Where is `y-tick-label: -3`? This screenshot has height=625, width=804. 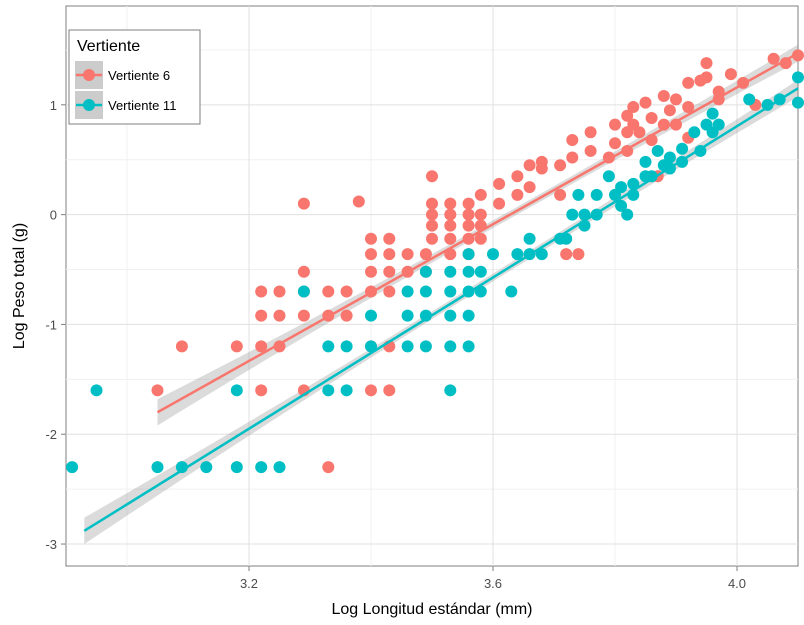 y-tick-label: -3 is located at coordinates (51, 544).